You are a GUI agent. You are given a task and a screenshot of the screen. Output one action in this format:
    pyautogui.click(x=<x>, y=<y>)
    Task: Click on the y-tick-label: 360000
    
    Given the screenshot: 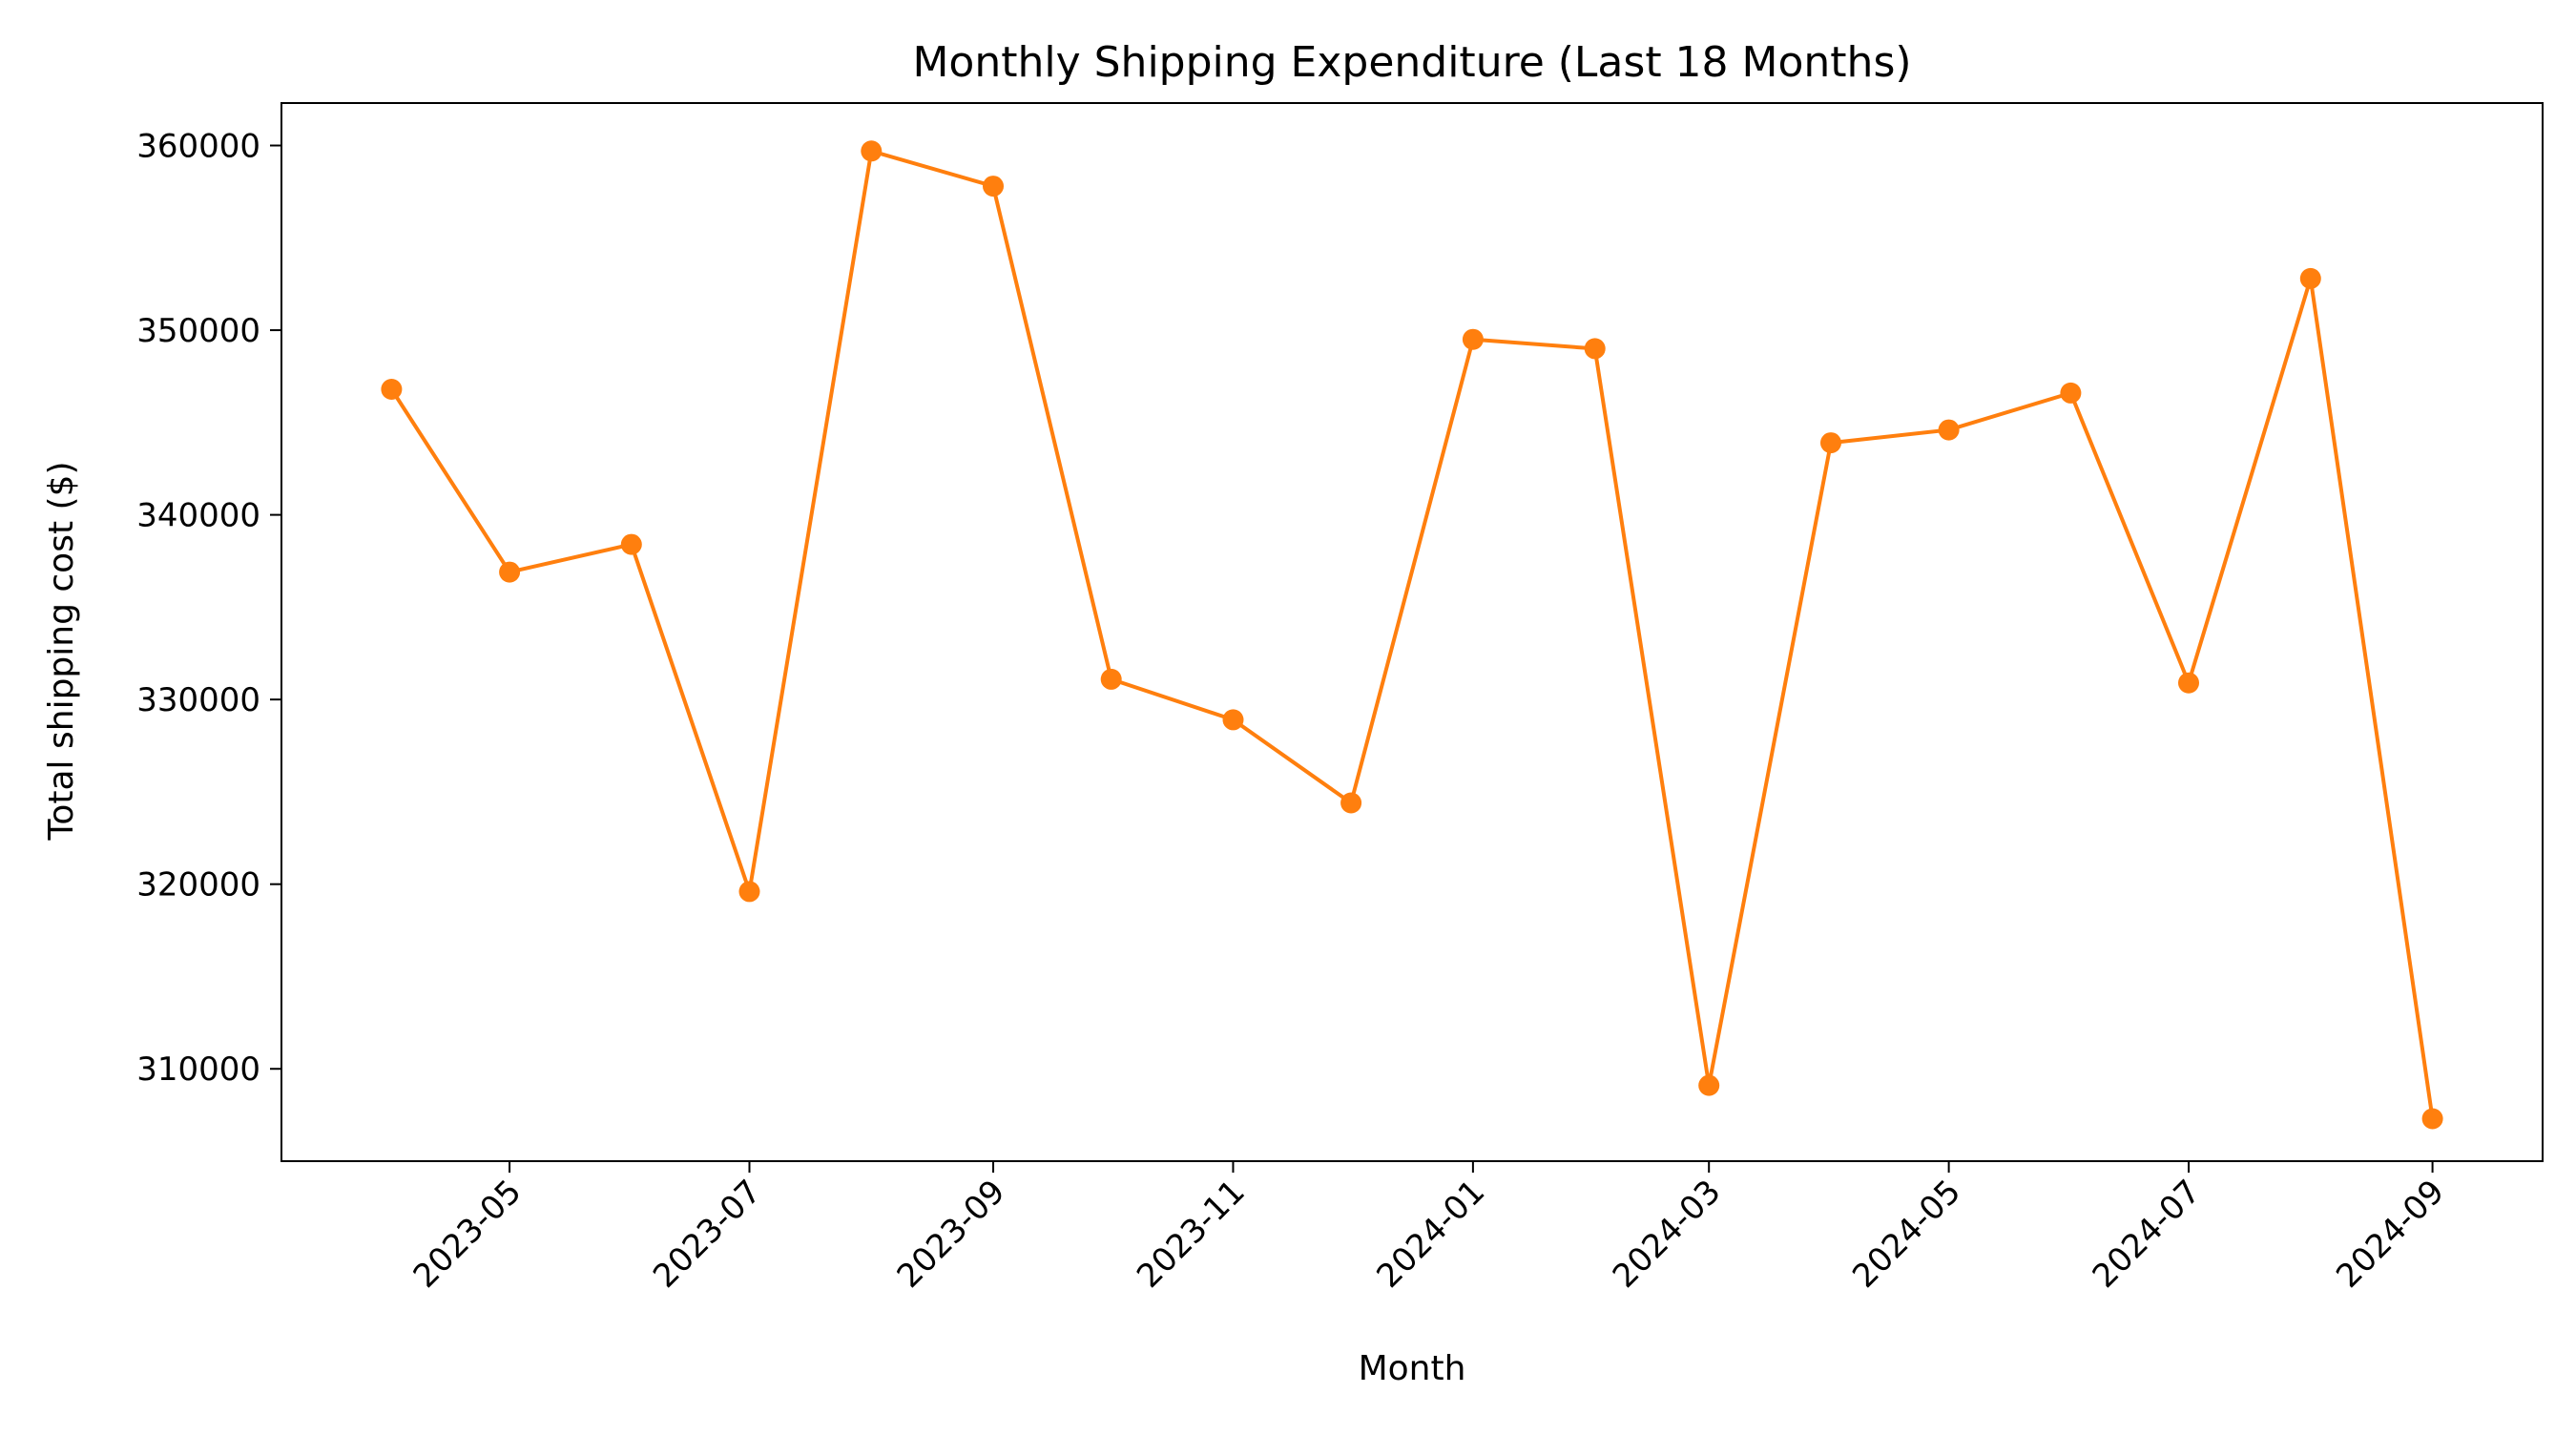 What is the action you would take?
    pyautogui.click(x=198, y=147)
    